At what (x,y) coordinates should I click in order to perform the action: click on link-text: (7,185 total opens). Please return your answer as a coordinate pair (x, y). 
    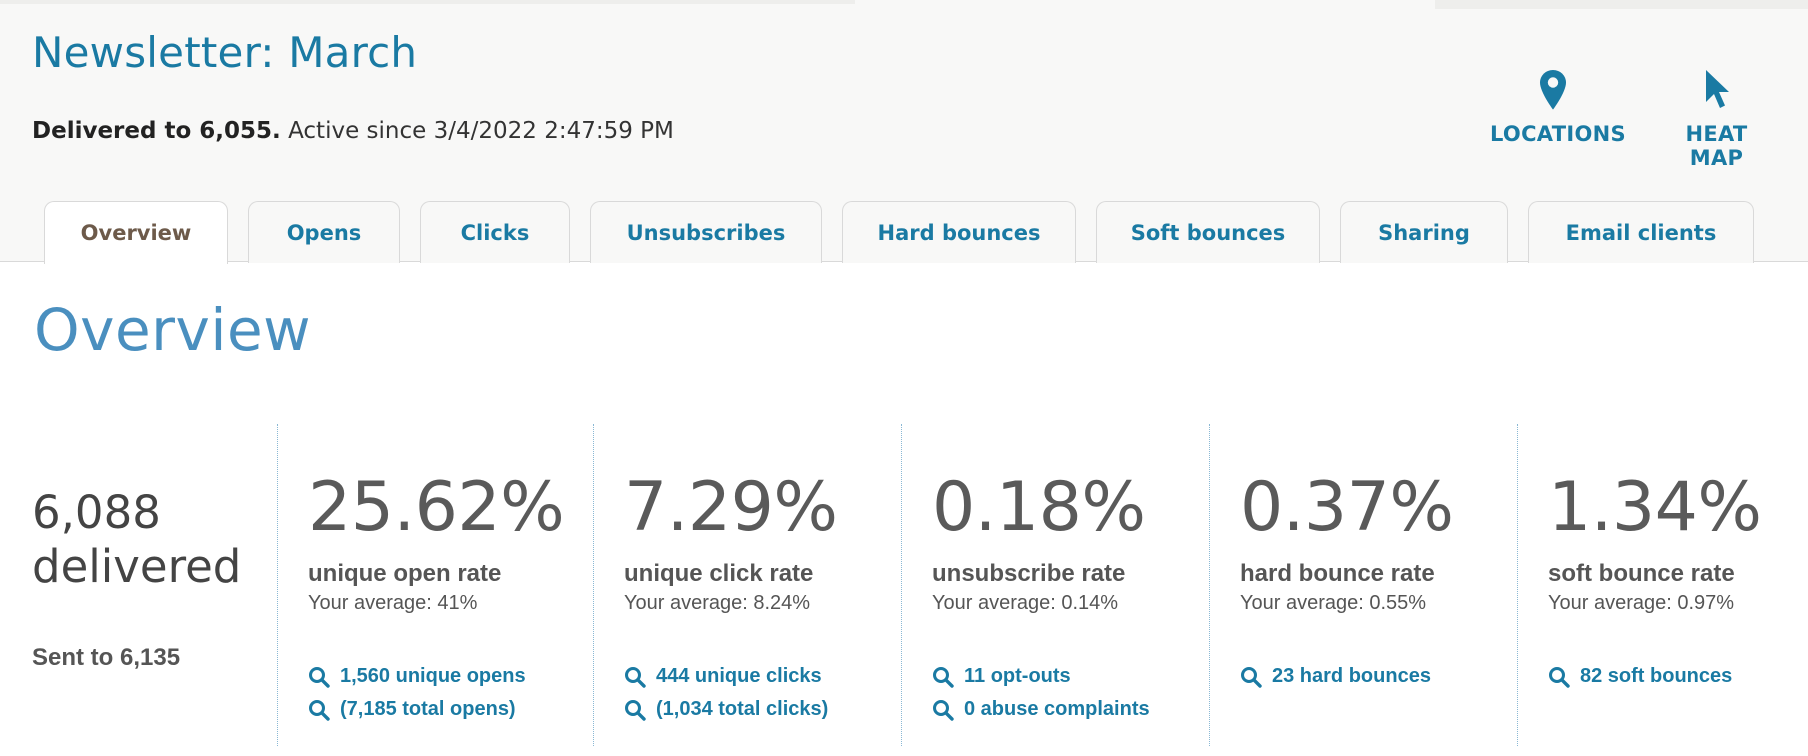
    Looking at the image, I should click on (428, 709).